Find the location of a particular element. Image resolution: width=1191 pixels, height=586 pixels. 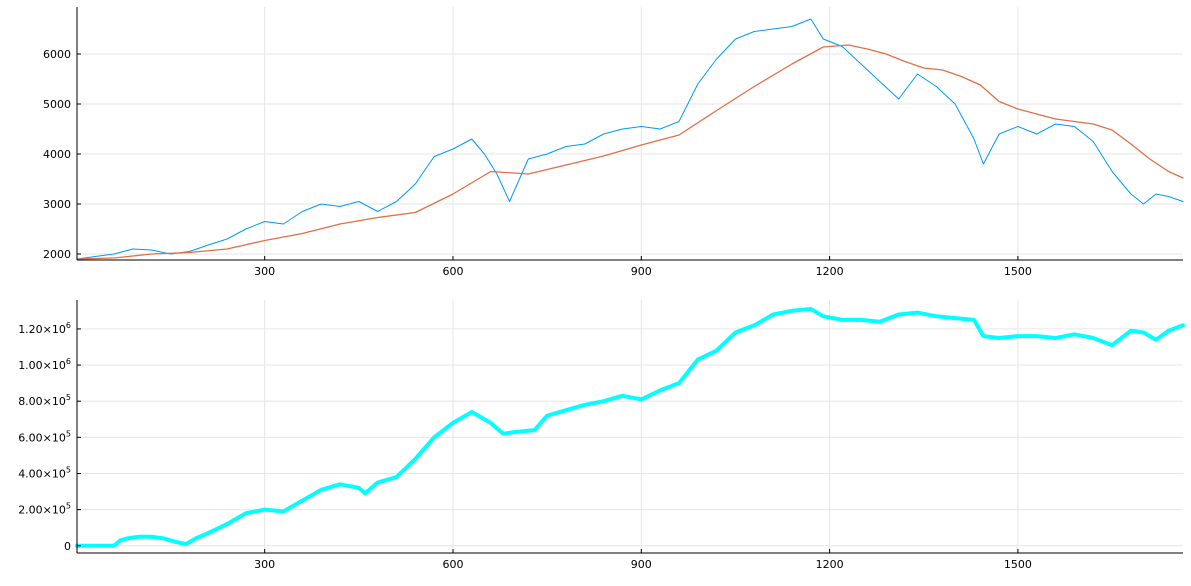

y-tick-label: 2000 is located at coordinates (57, 254).